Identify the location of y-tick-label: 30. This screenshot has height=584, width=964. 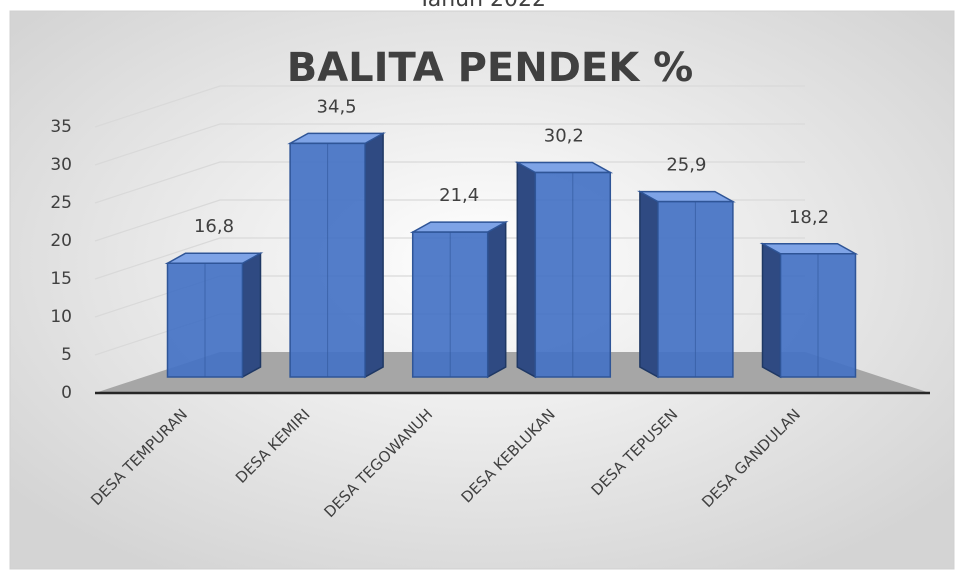
(61, 165).